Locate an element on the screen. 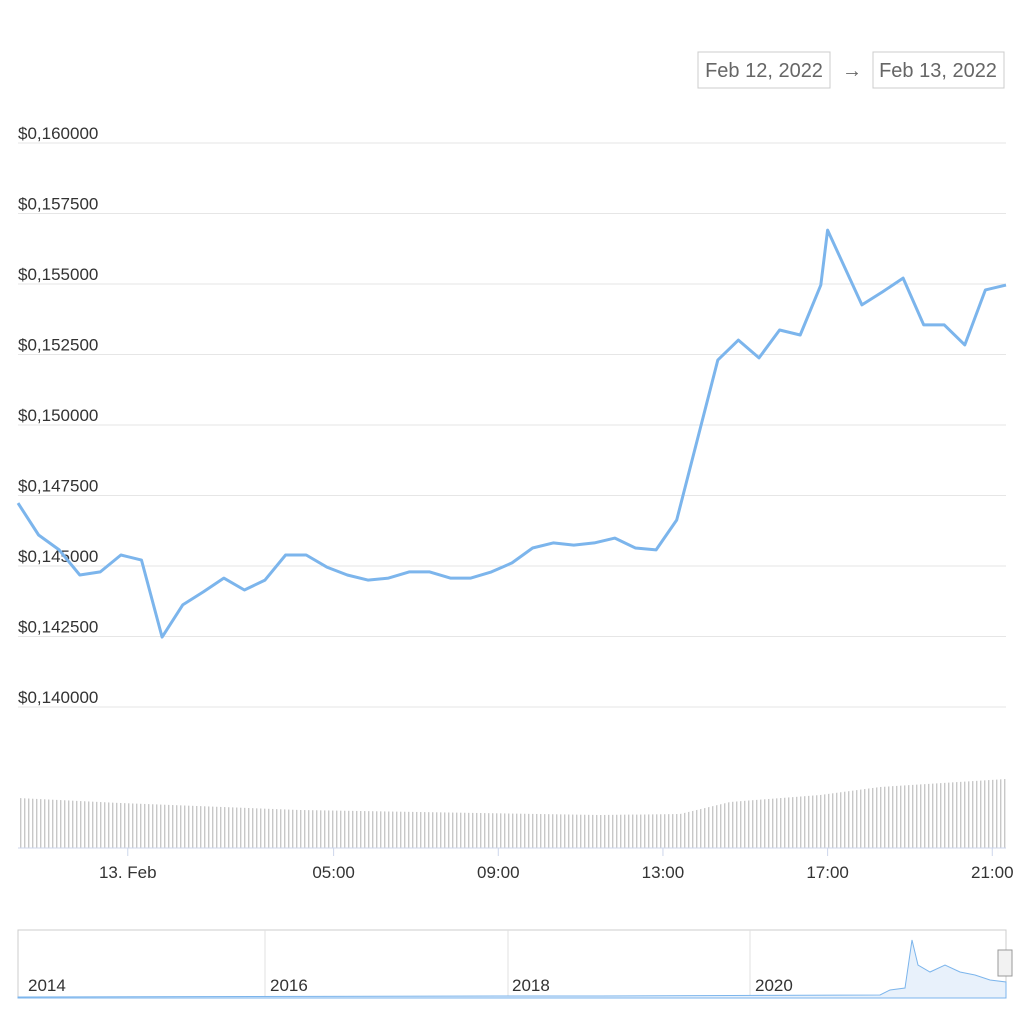 The width and height of the screenshot is (1024, 1024). range-to: Feb 13, 2022 is located at coordinates (938, 71).